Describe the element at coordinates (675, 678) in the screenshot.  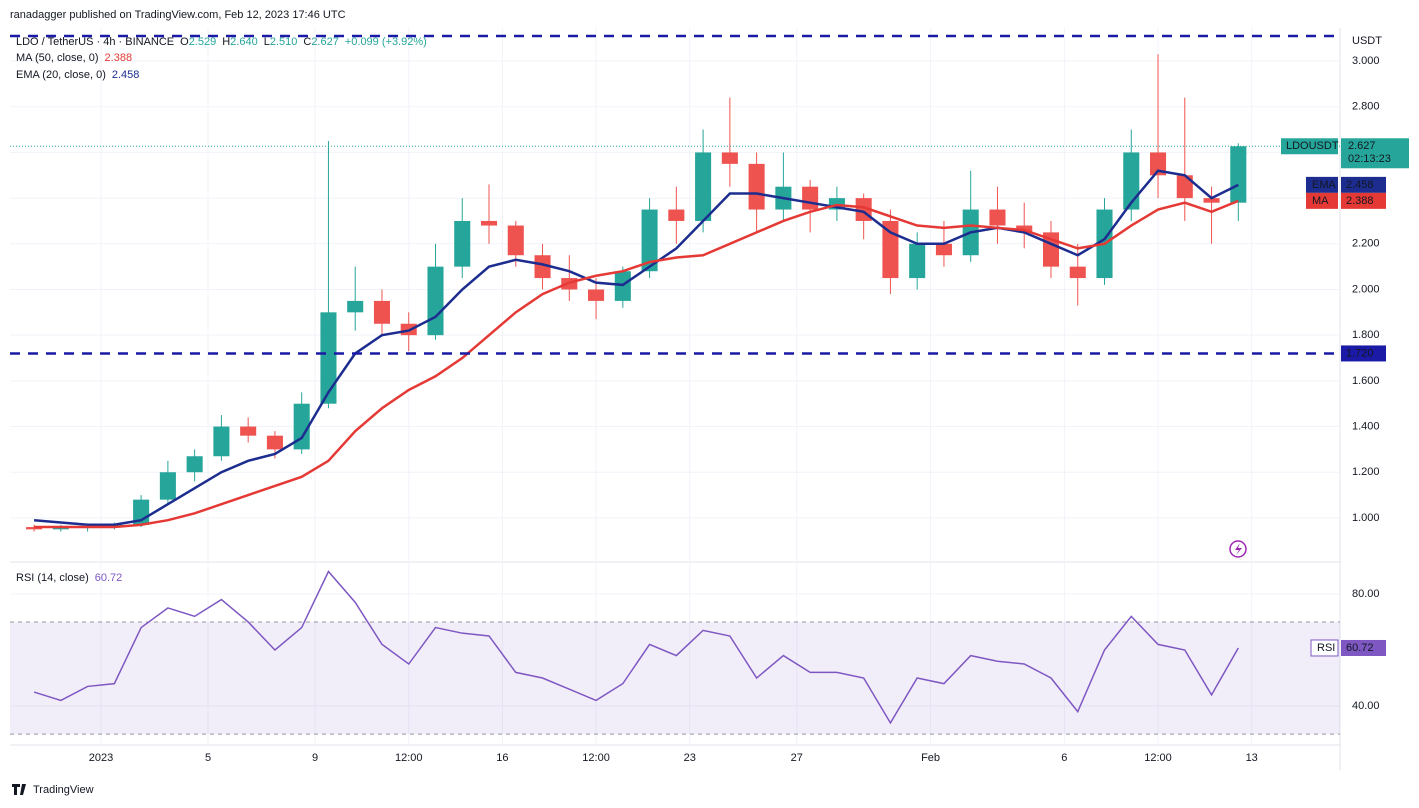
I see `rsi-band` at that location.